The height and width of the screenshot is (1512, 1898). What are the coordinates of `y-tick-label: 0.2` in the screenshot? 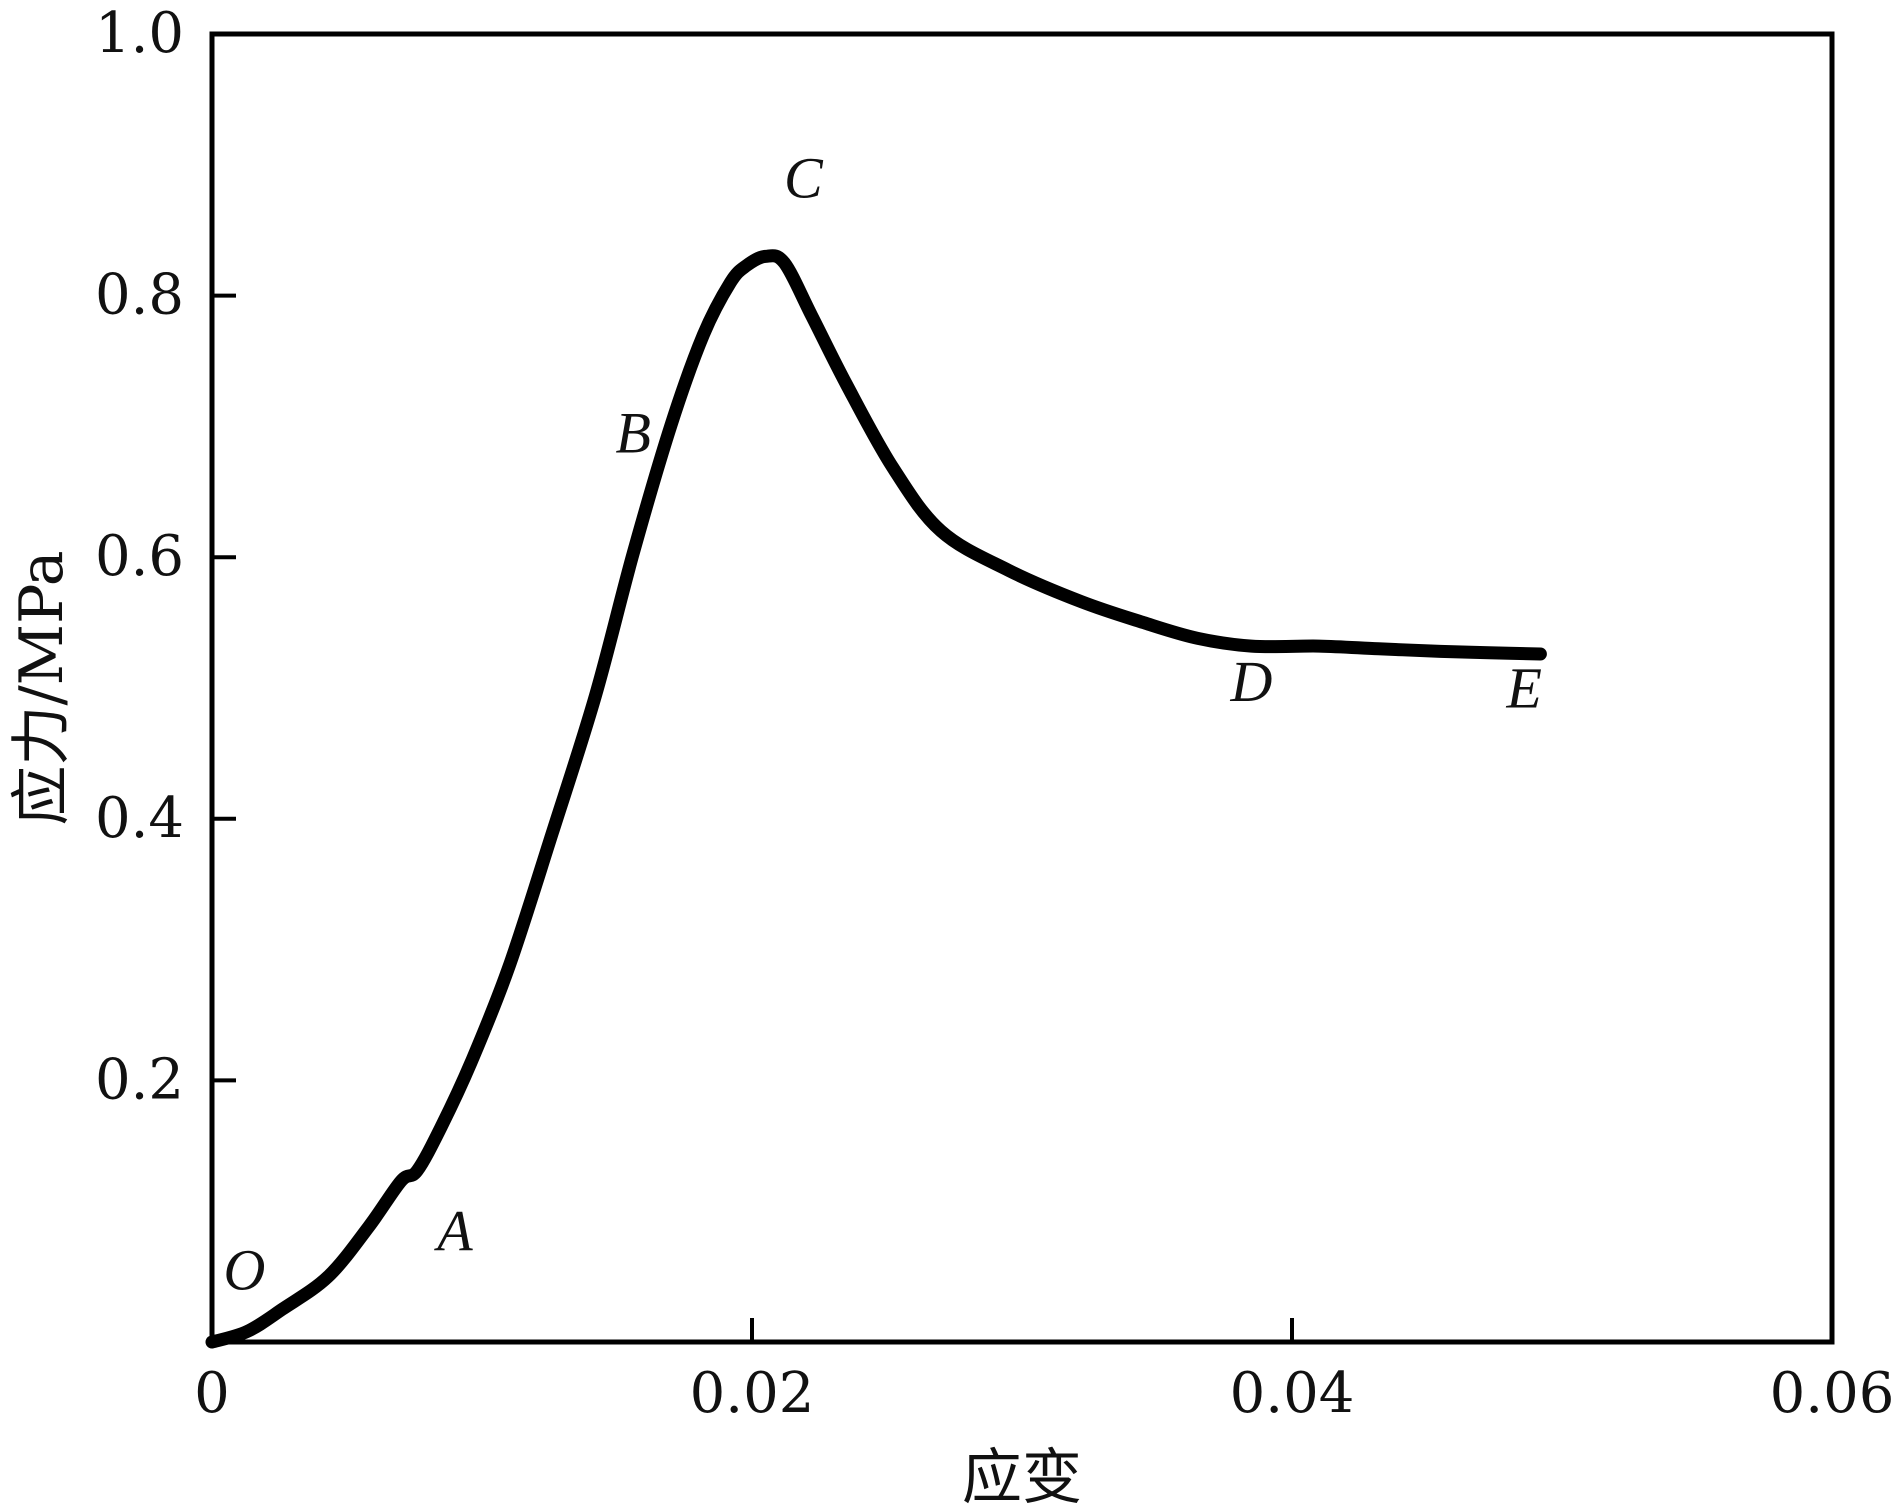 It's located at (139, 1079).